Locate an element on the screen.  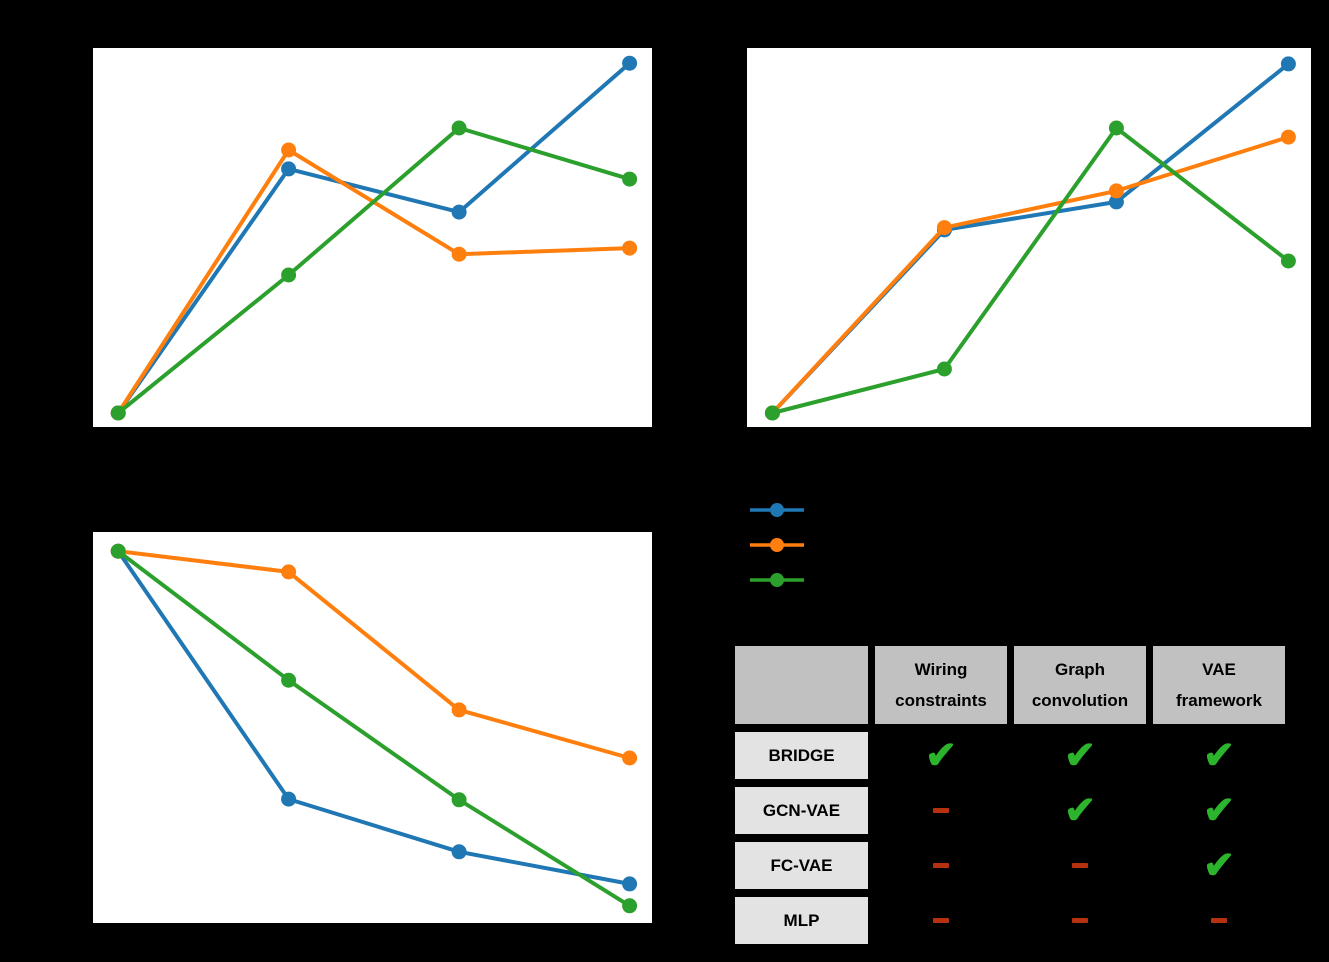
table-header-line1: VAE is located at coordinates (1219, 669).